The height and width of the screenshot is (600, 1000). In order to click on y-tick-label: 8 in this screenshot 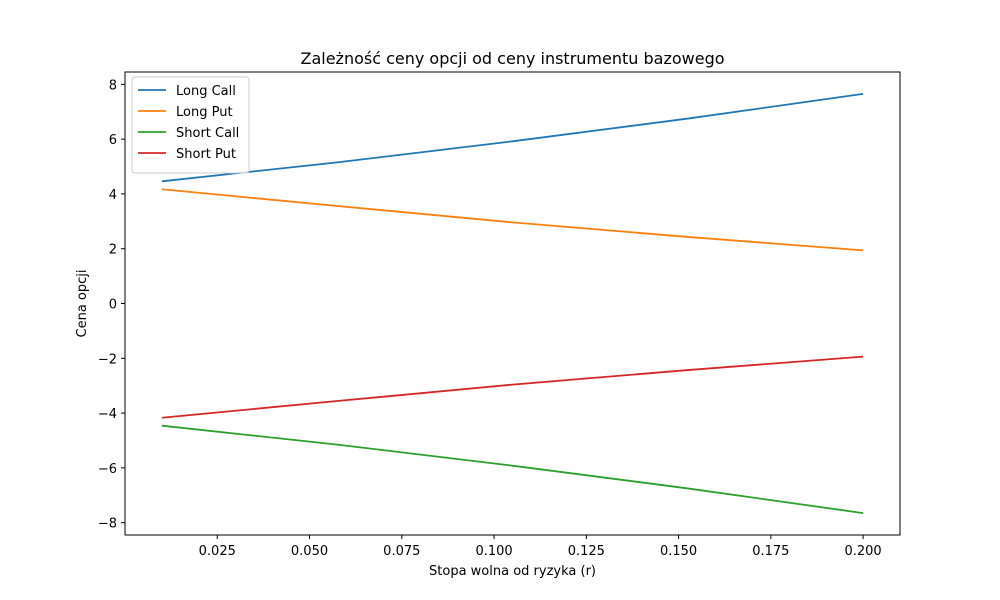, I will do `click(113, 85)`.